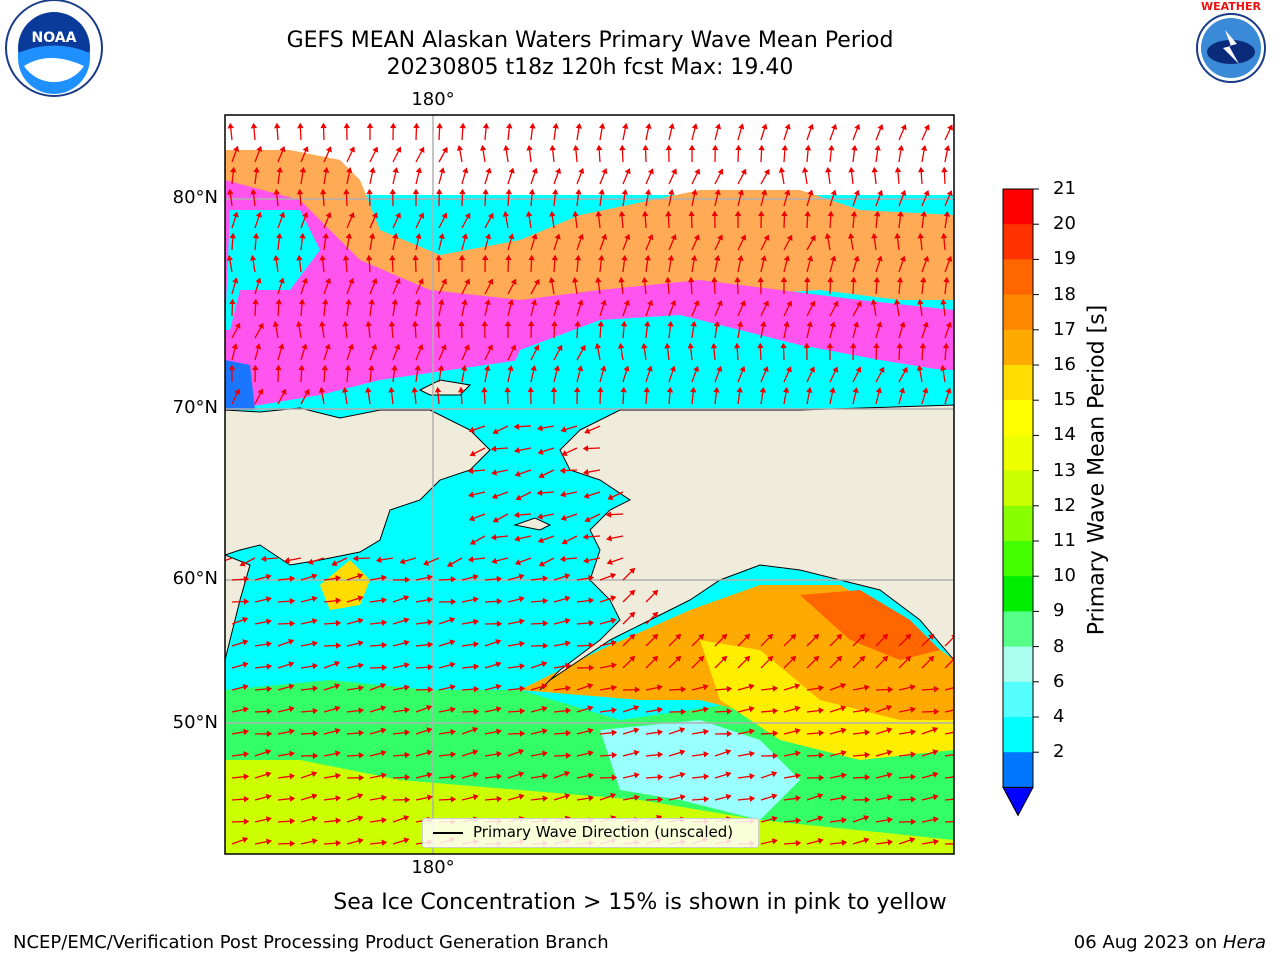  What do you see at coordinates (1064, 470) in the screenshot?
I see `colorbar-tick-label: 13` at bounding box center [1064, 470].